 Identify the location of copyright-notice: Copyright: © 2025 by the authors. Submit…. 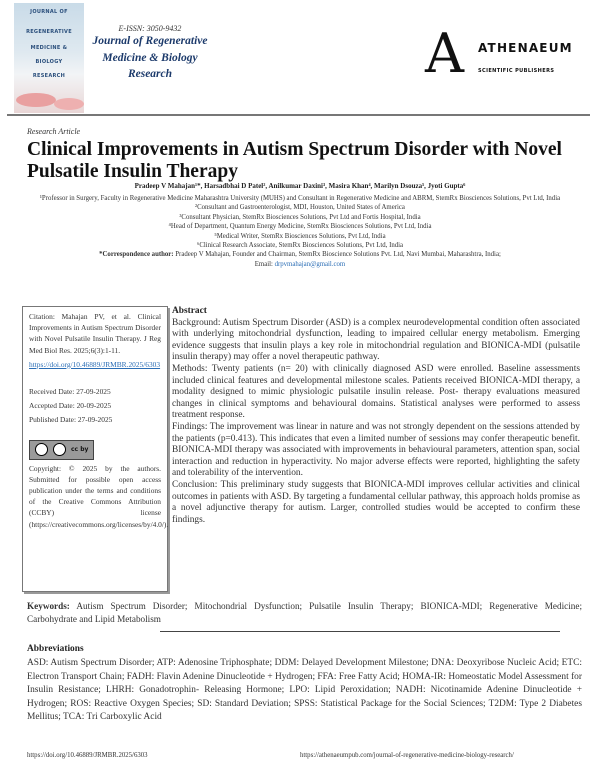
(99, 496).